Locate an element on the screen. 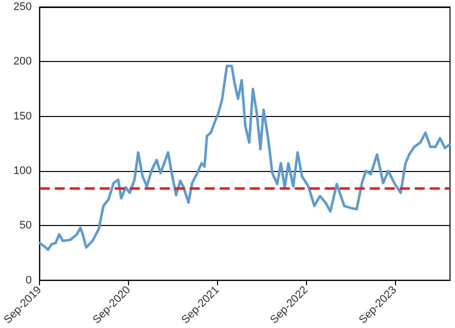  y-tick-label: 50 is located at coordinates (25, 226).